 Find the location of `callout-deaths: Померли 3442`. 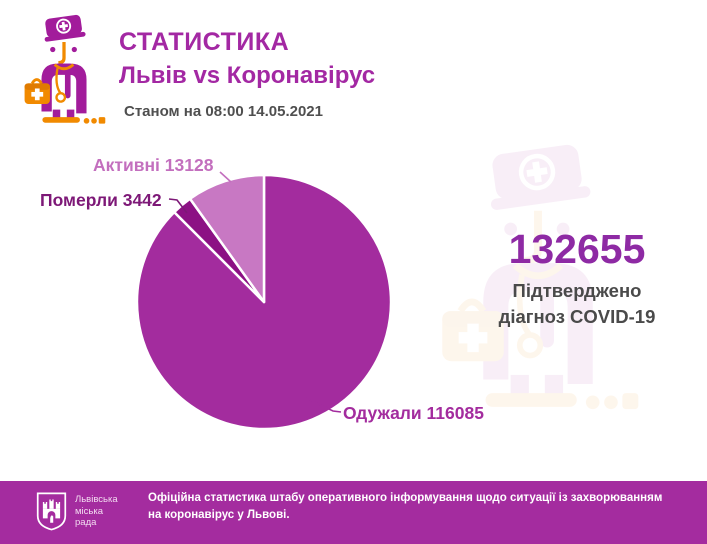

callout-deaths: Померли 3442 is located at coordinates (101, 200).